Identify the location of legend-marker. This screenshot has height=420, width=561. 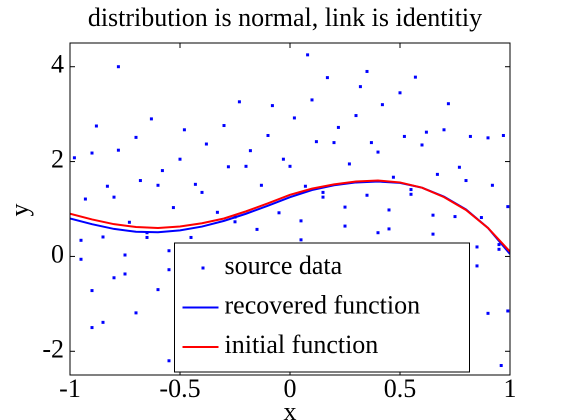
(203, 268).